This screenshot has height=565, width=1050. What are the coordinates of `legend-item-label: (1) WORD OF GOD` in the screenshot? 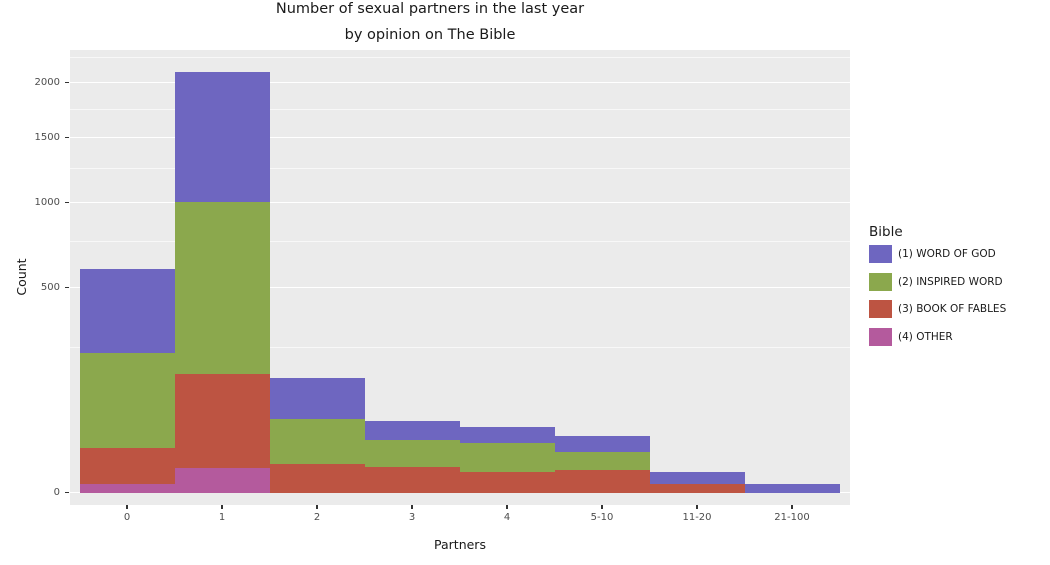 It's located at (947, 254).